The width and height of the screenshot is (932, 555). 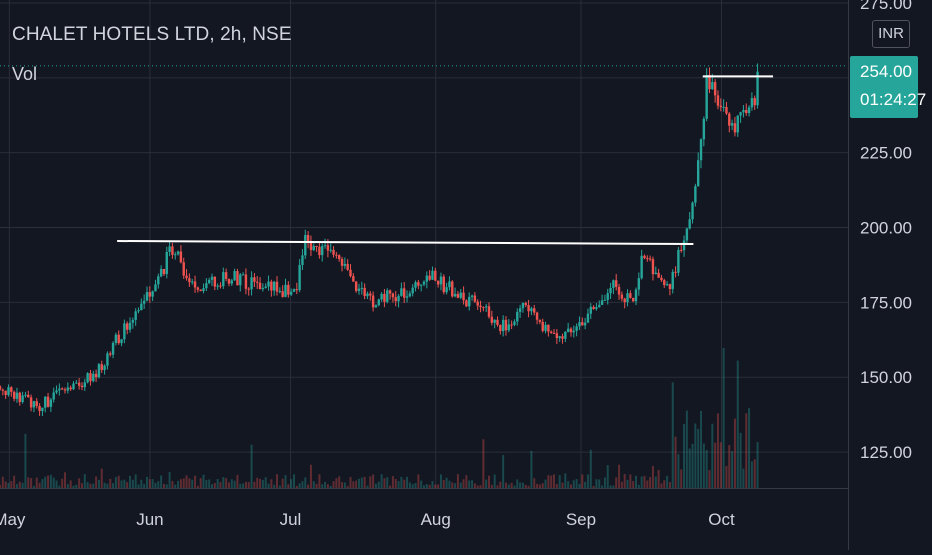 I want to click on price-tick-label: 275.00, so click(x=886, y=6).